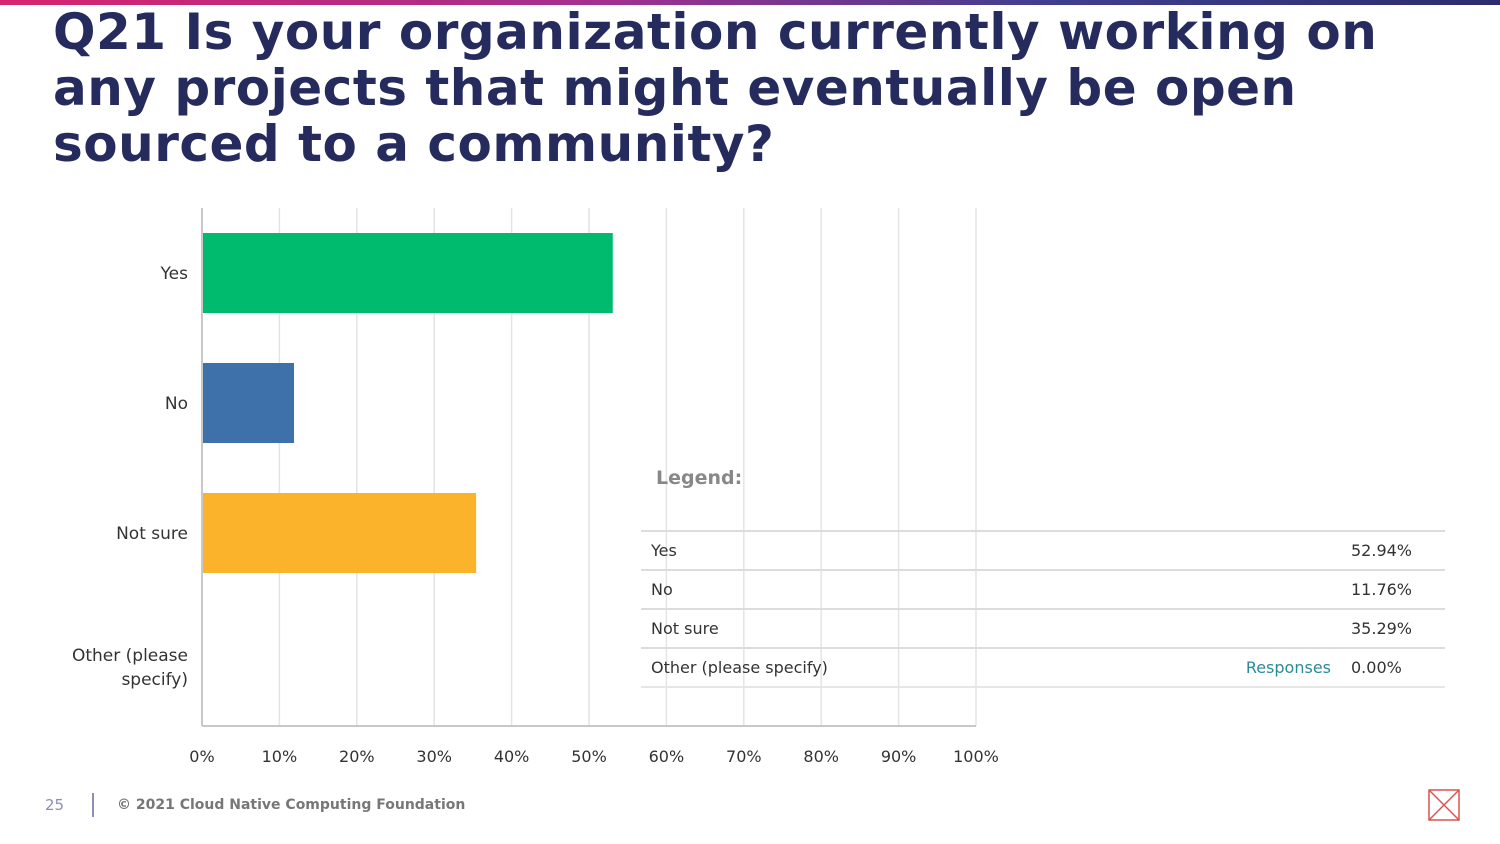  I want to click on x-tick-label: 30%, so click(434, 756).